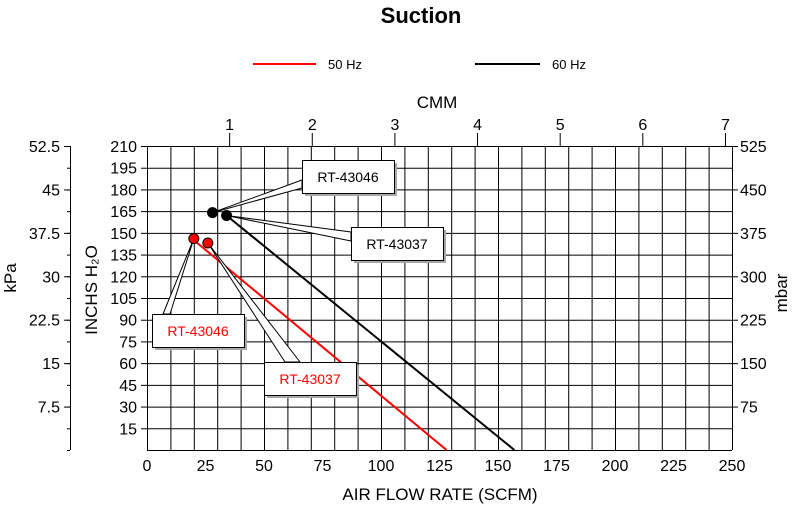 The height and width of the screenshot is (508, 797). Describe the element at coordinates (439, 494) in the screenshot. I see `x-axis-title: AIR FLOW RATE (SCFM)` at that location.